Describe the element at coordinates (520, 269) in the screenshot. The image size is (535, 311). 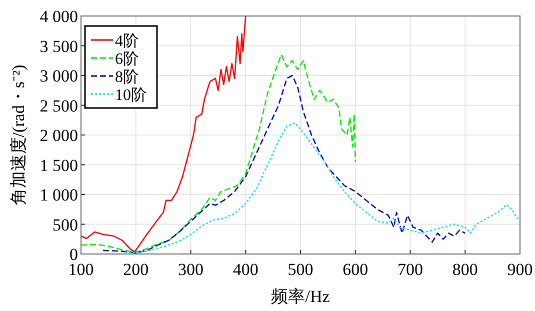
I see `x-tick-label: 900` at that location.